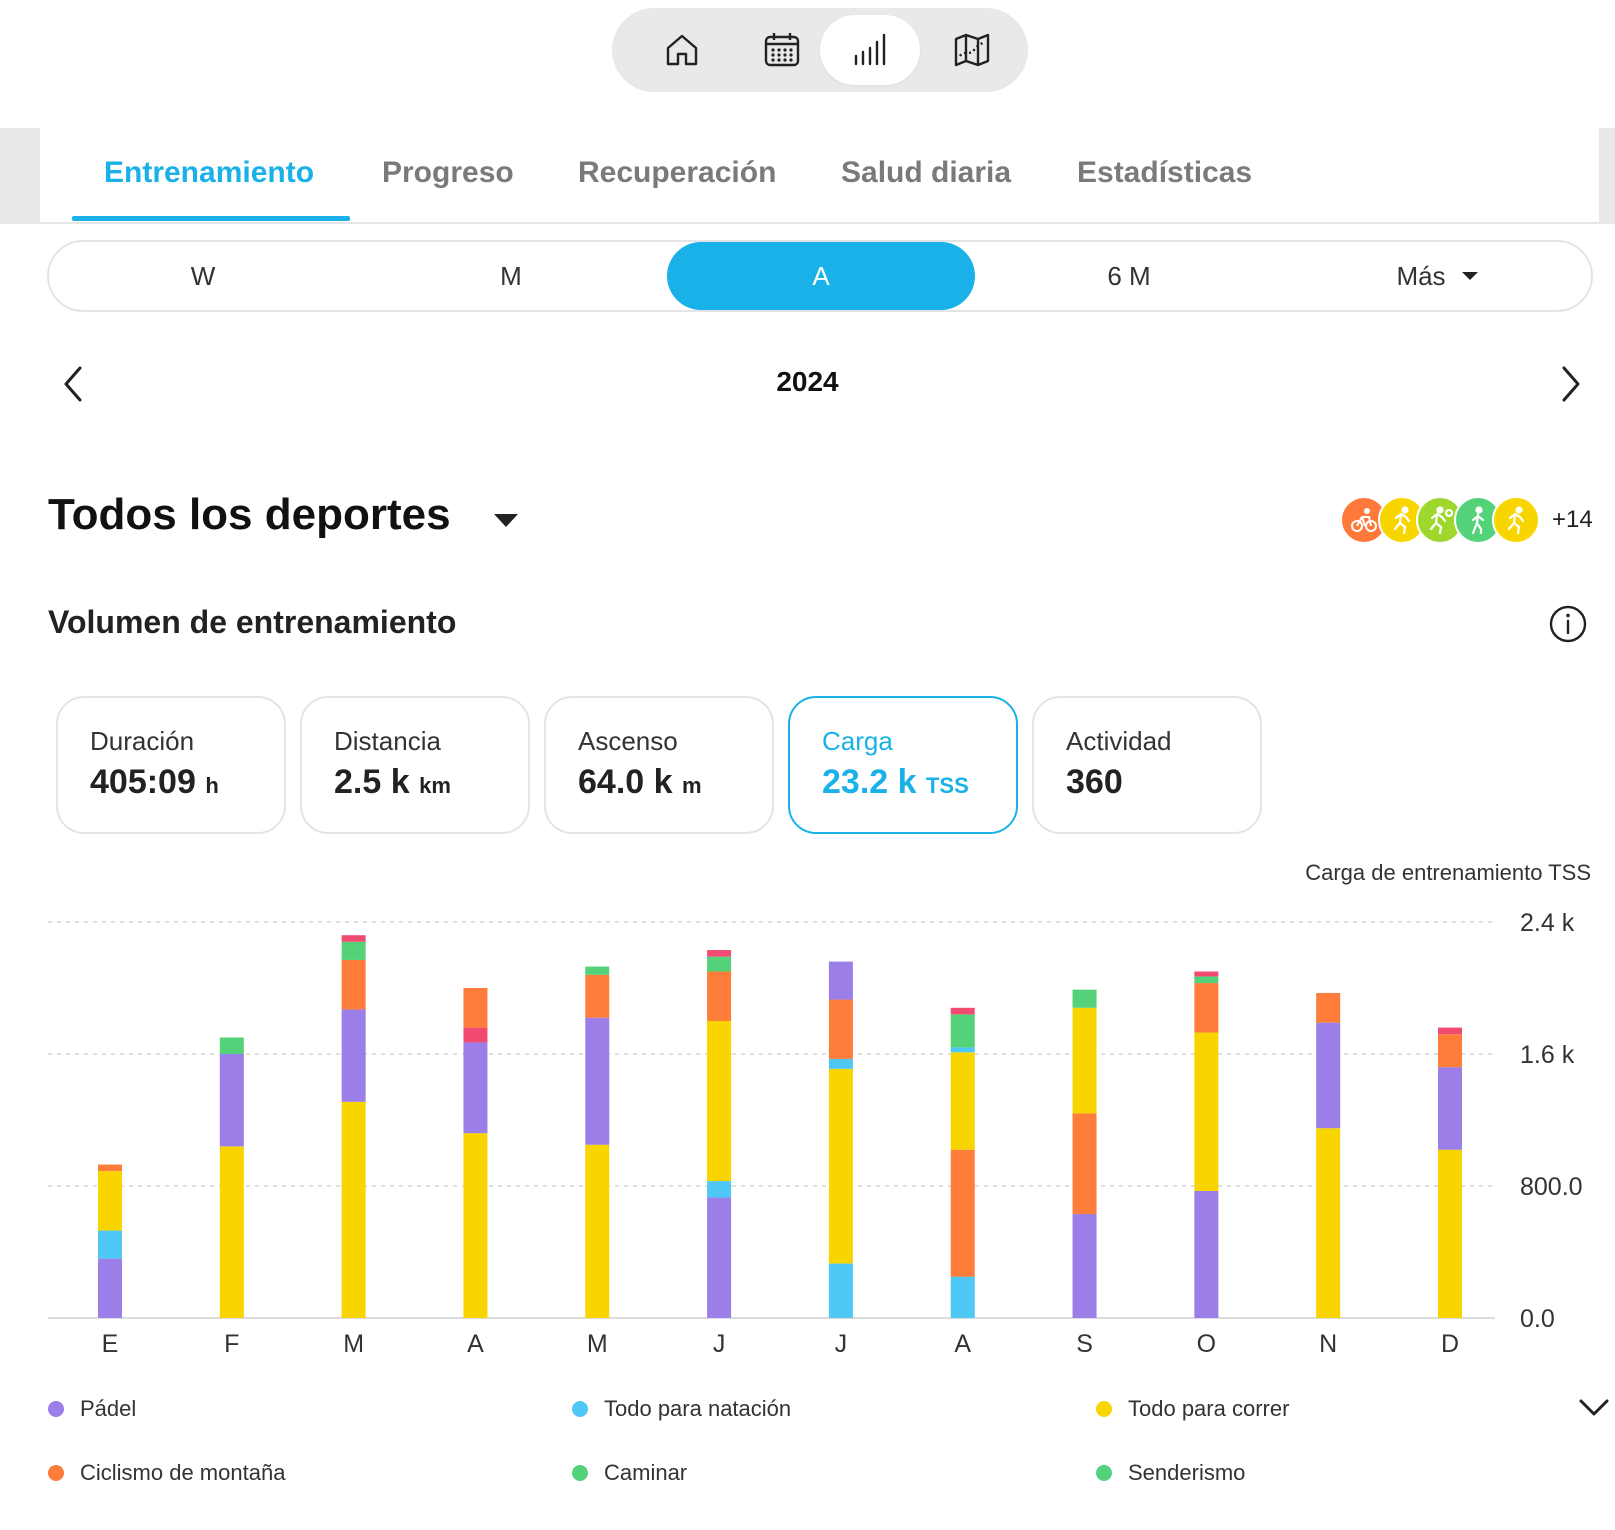  I want to click on caret-down-icon, so click(1469, 276).